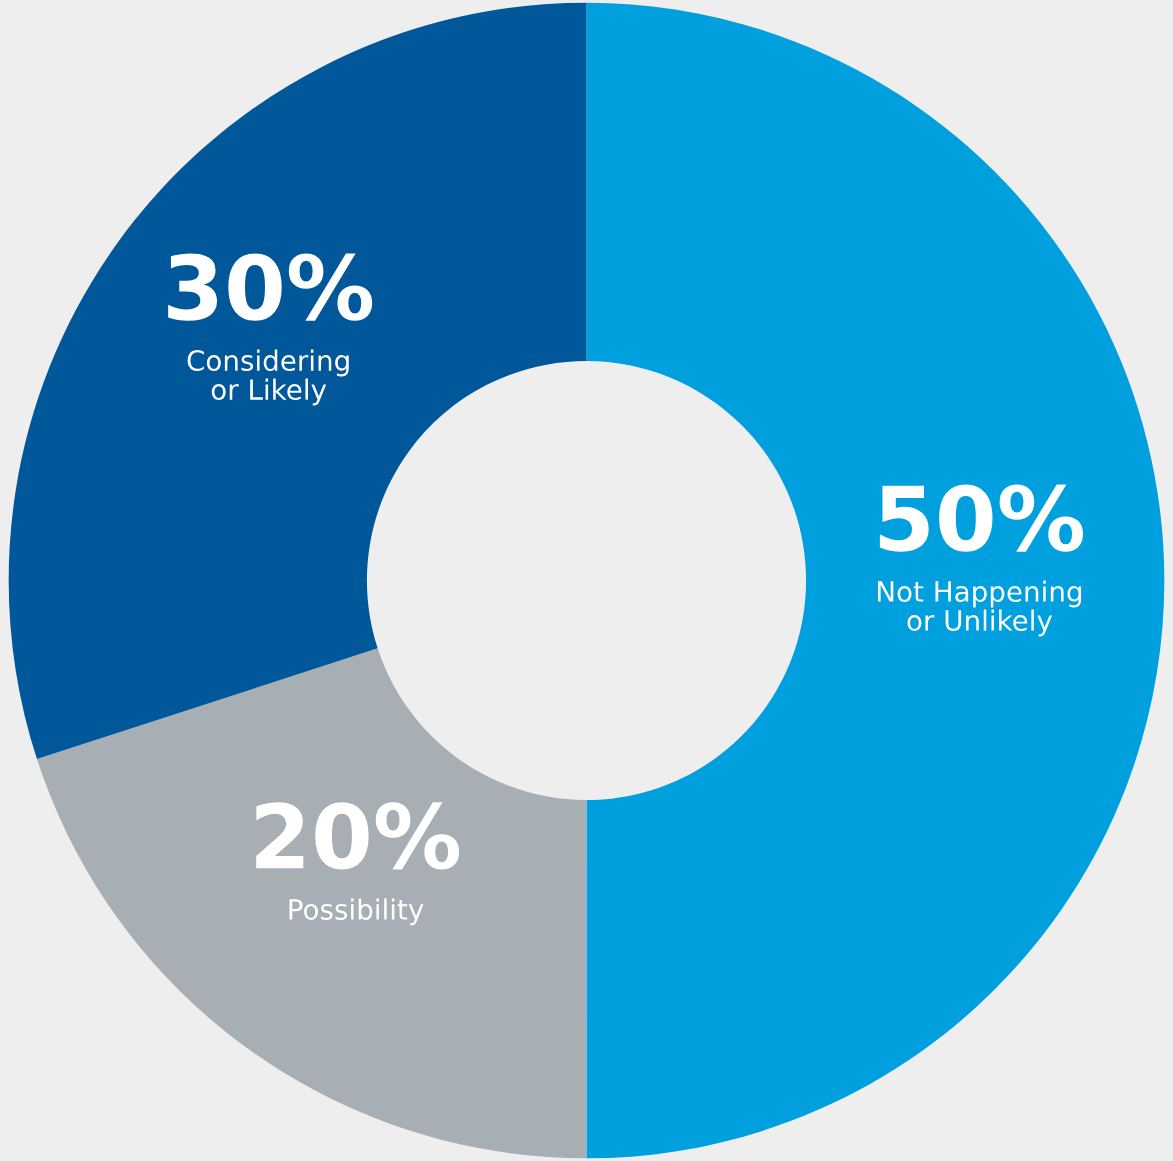  Describe the element at coordinates (268, 377) in the screenshot. I see `slice-label: Considering or Likely` at that location.